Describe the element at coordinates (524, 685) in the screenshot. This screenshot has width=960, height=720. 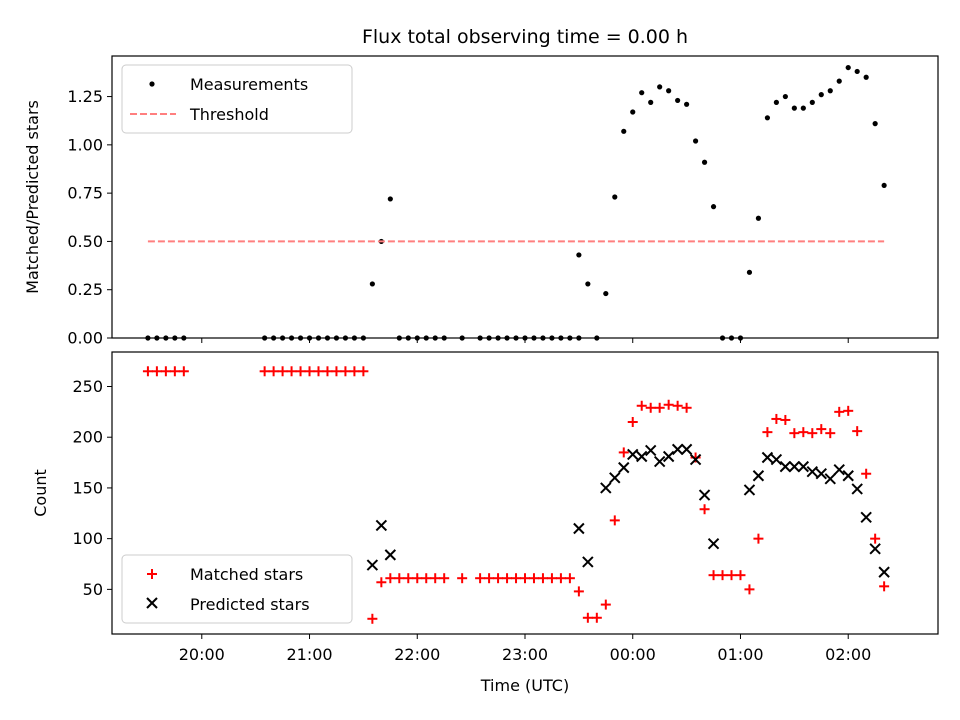
I see `x-axis-label: Time (UTC)` at that location.